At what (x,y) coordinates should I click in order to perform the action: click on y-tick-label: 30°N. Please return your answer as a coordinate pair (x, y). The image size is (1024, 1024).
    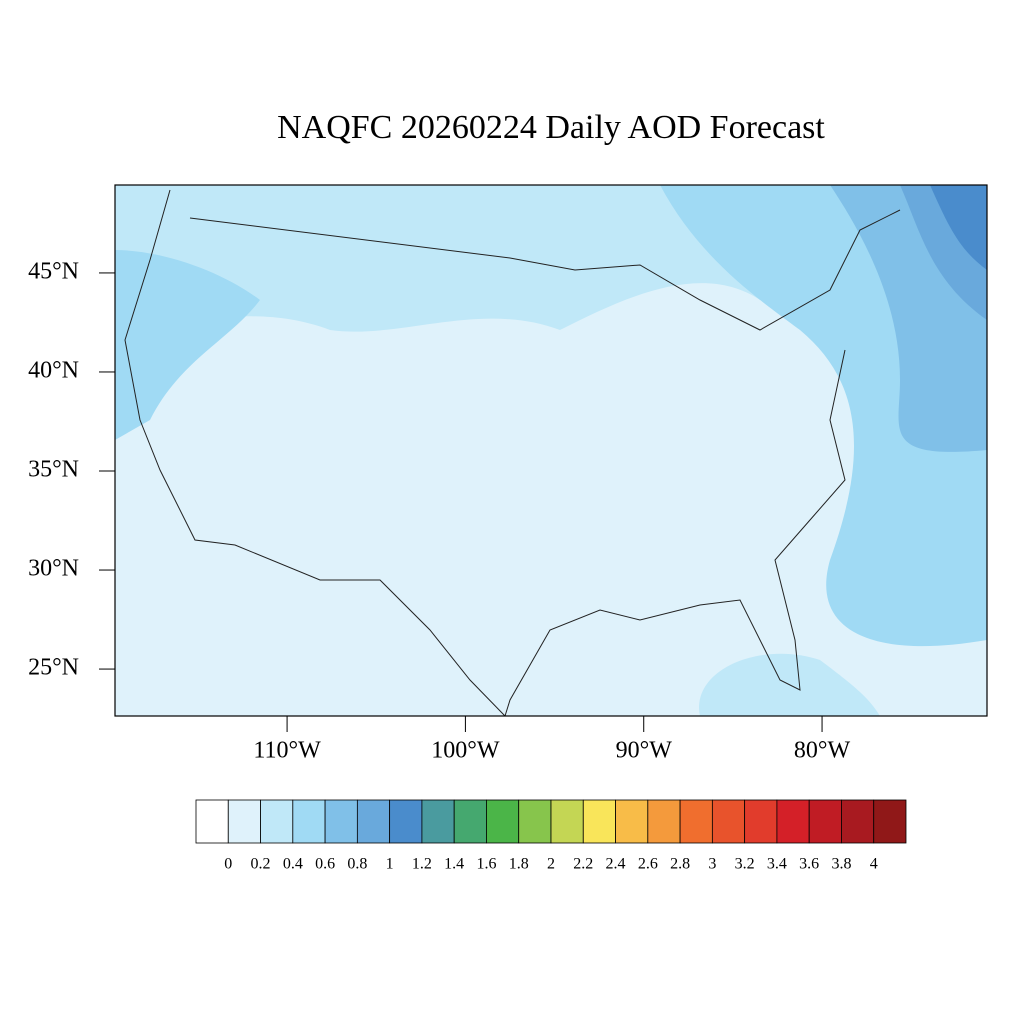
    Looking at the image, I should click on (53, 569).